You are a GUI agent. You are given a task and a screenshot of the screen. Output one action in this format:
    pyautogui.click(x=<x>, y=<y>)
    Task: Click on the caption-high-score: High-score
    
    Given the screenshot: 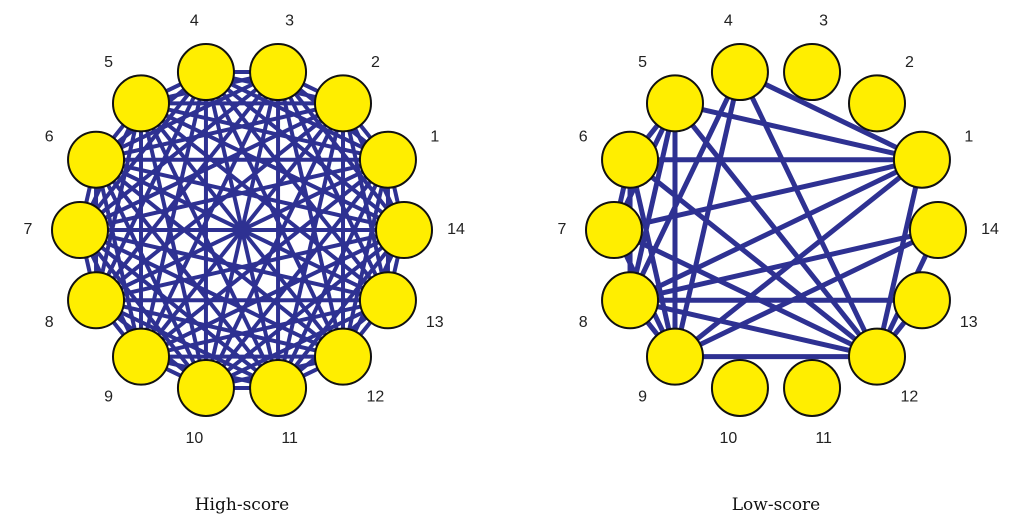 What is the action you would take?
    pyautogui.click(x=242, y=505)
    